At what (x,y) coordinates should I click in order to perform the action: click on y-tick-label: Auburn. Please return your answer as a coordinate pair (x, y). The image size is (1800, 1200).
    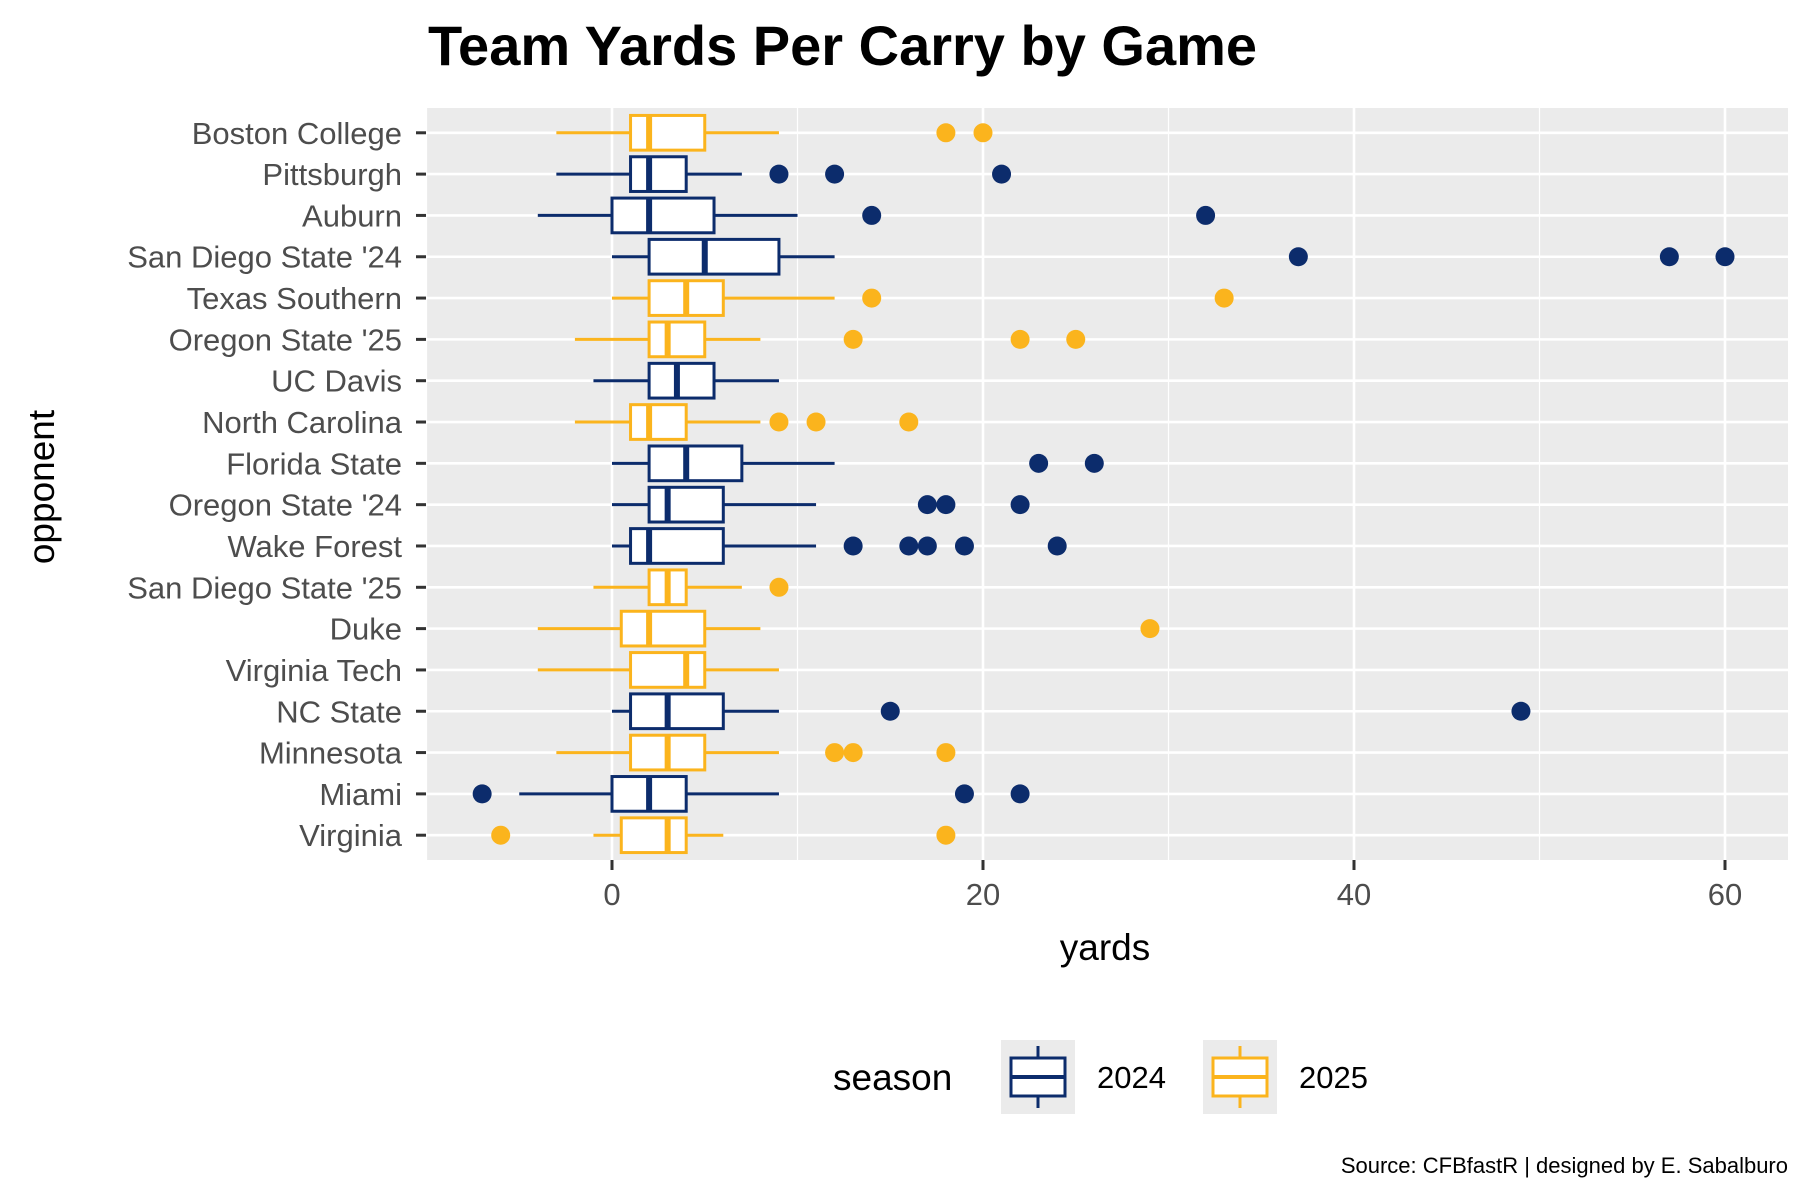
    Looking at the image, I should click on (352, 215).